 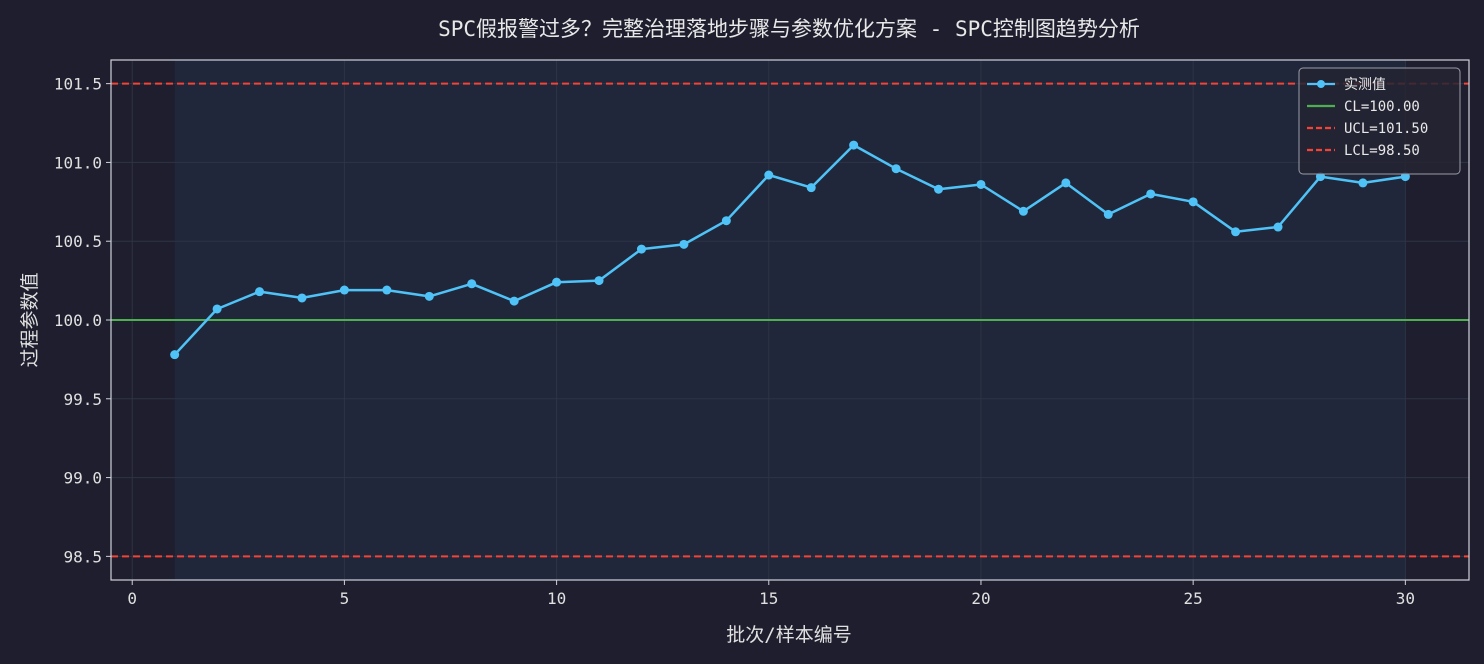 I want to click on x-tick-label-5: 25, so click(x=1193, y=598).